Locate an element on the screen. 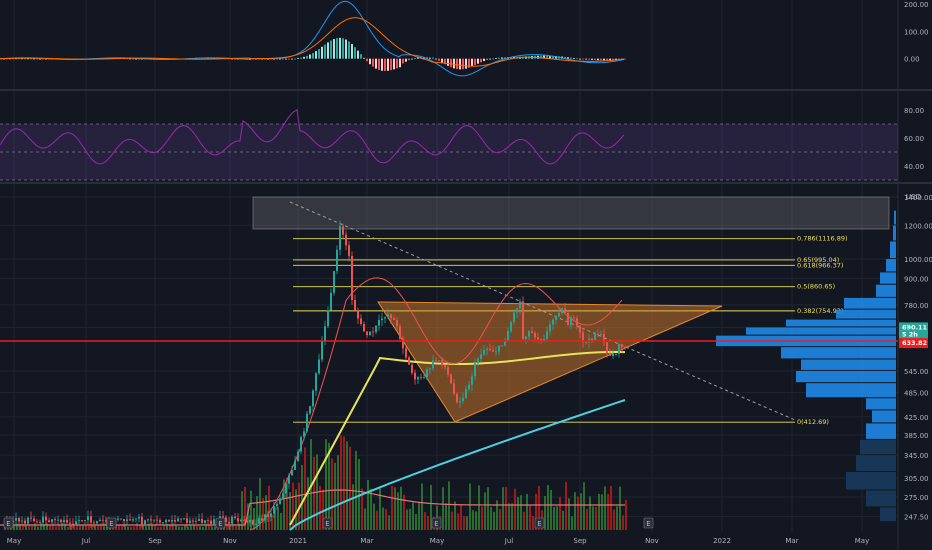  fib-level-label: 0.618(966.37) is located at coordinates (820, 265).